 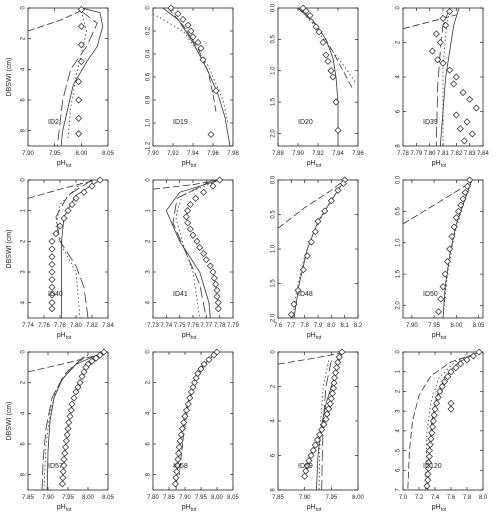 What do you see at coordinates (92, 326) in the screenshot?
I see `x-tick-label: 7.82` at bounding box center [92, 326].